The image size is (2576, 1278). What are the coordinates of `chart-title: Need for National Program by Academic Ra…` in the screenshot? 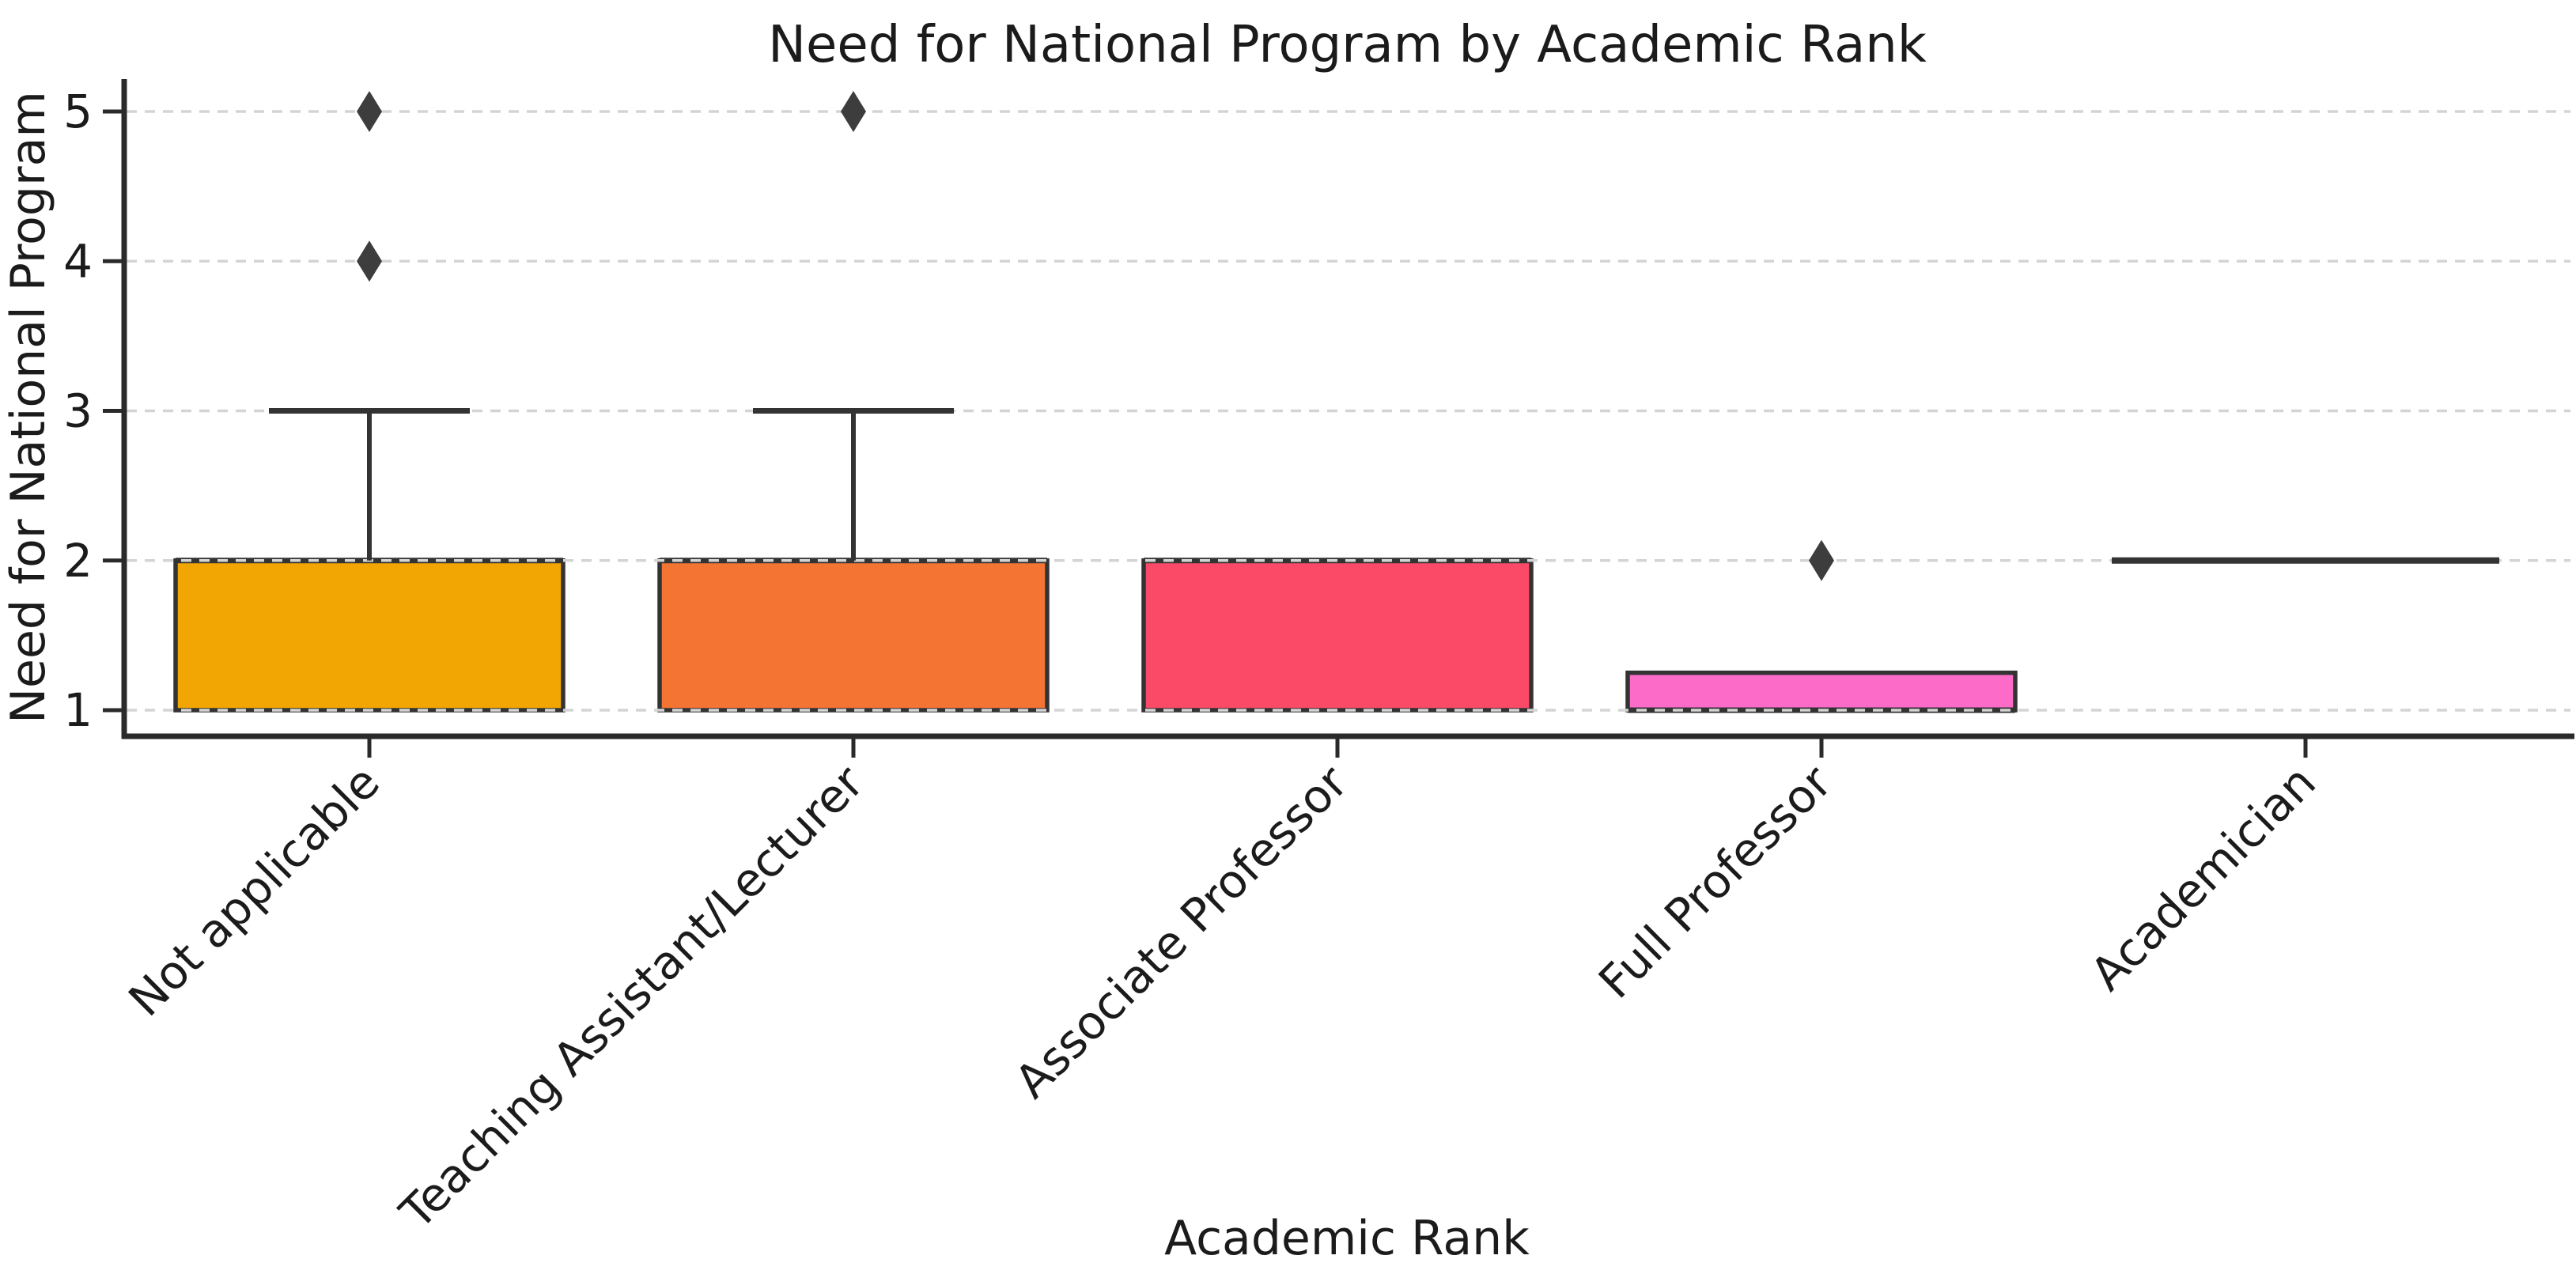 It's located at (1347, 45).